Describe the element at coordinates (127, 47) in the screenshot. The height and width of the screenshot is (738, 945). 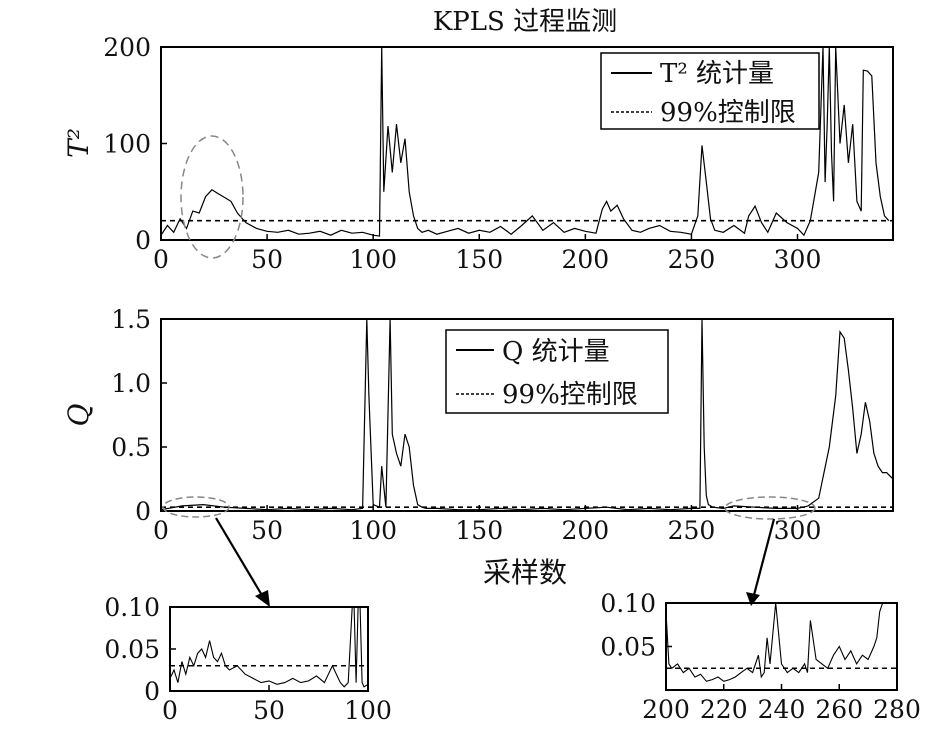
I see `t2-ytick-label: 200` at that location.